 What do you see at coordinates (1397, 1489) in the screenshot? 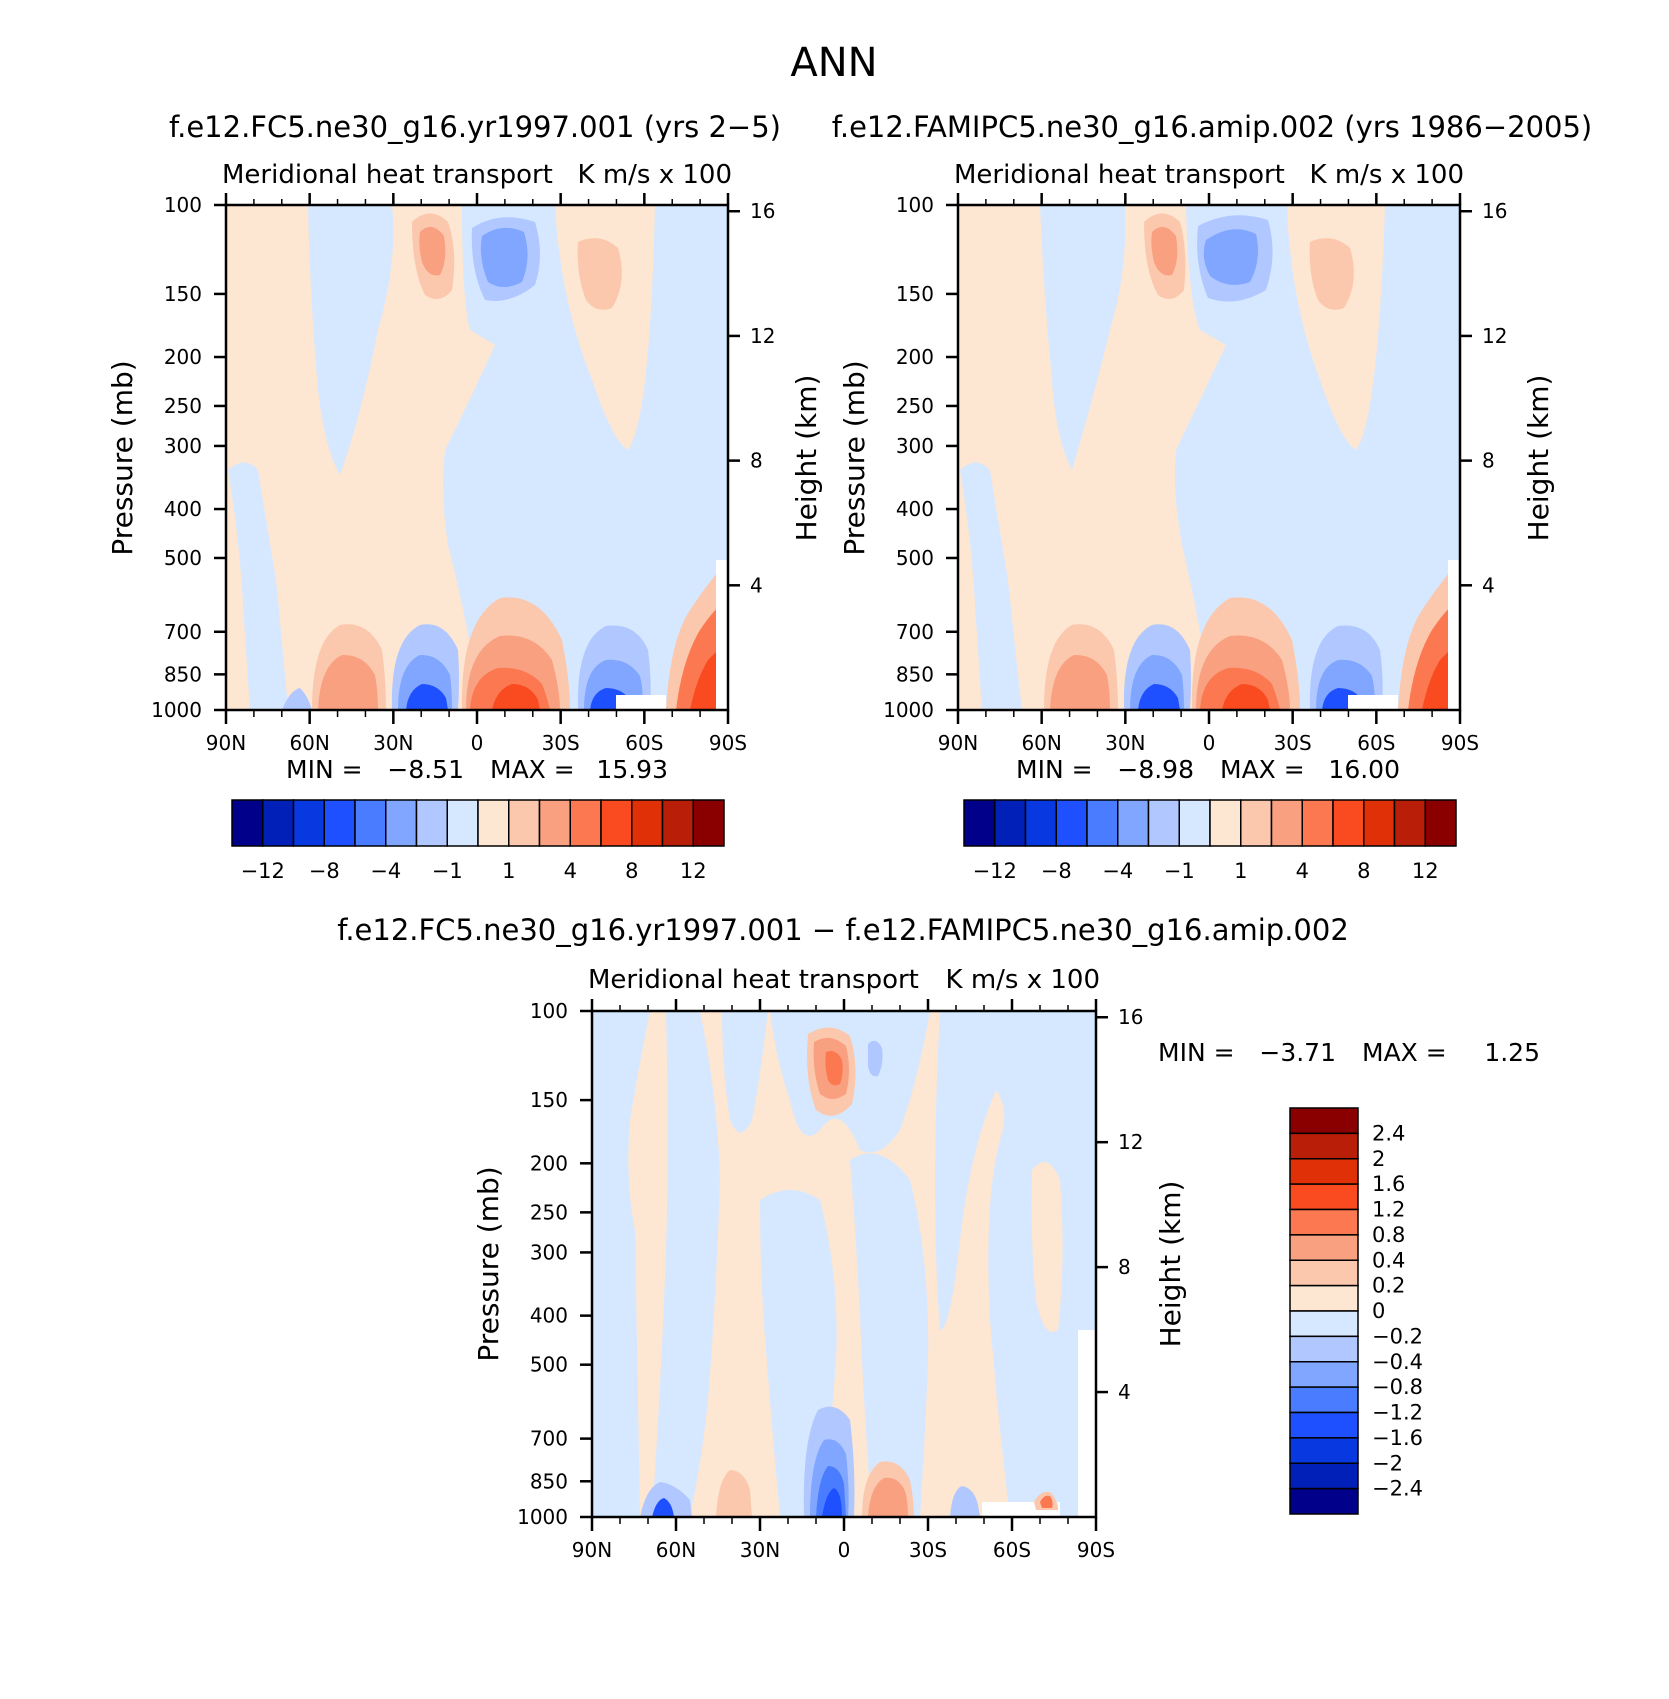
I see `diff-colorbar-label: −2.4` at bounding box center [1397, 1489].